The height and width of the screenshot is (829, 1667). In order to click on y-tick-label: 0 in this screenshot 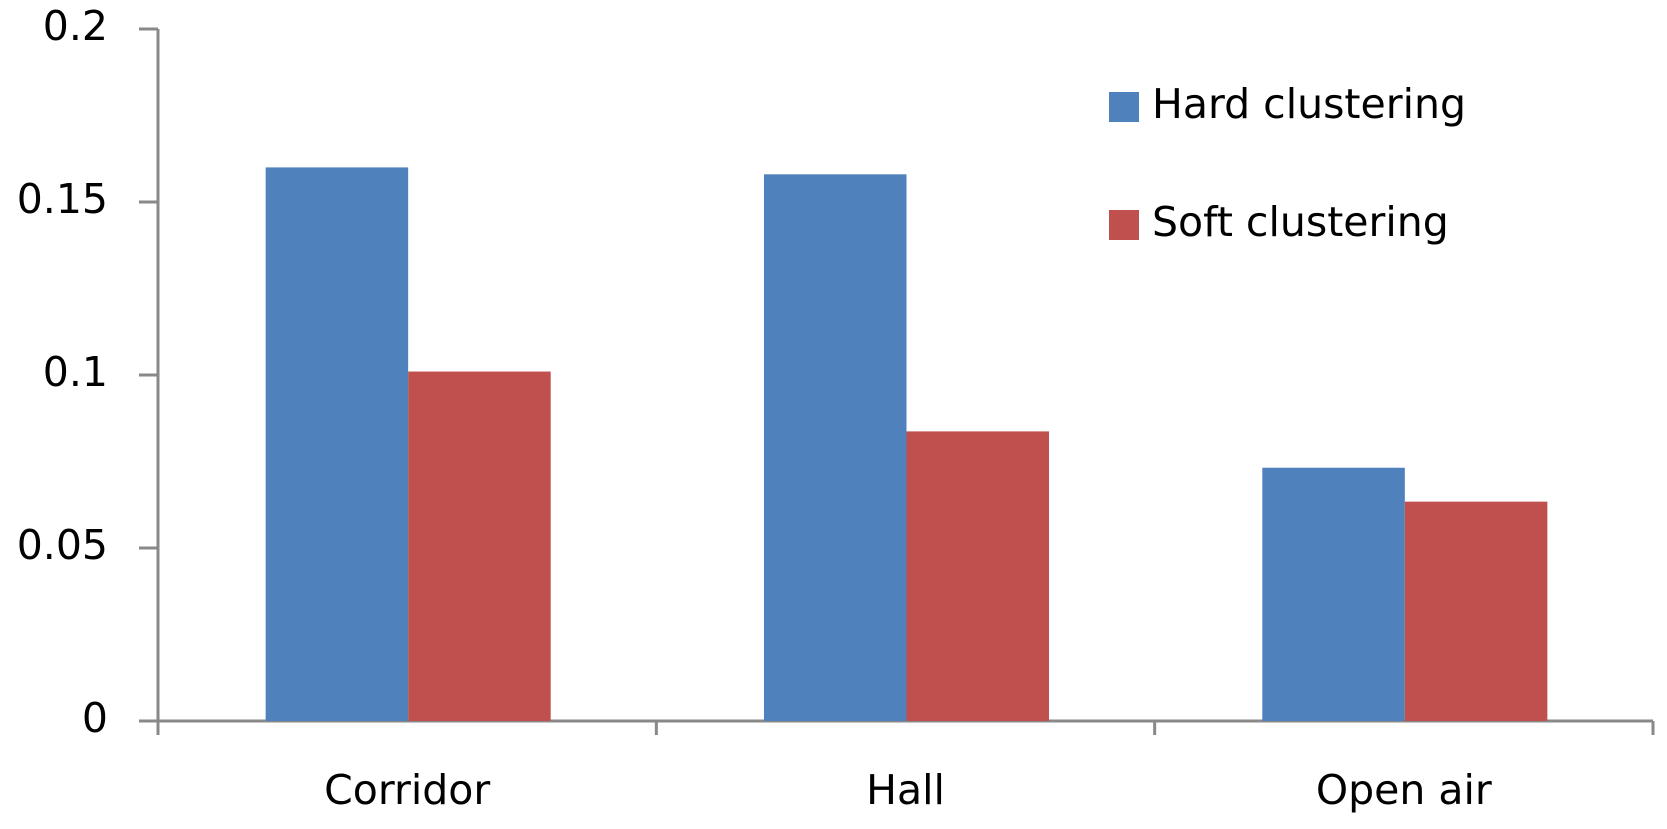, I will do `click(95, 718)`.